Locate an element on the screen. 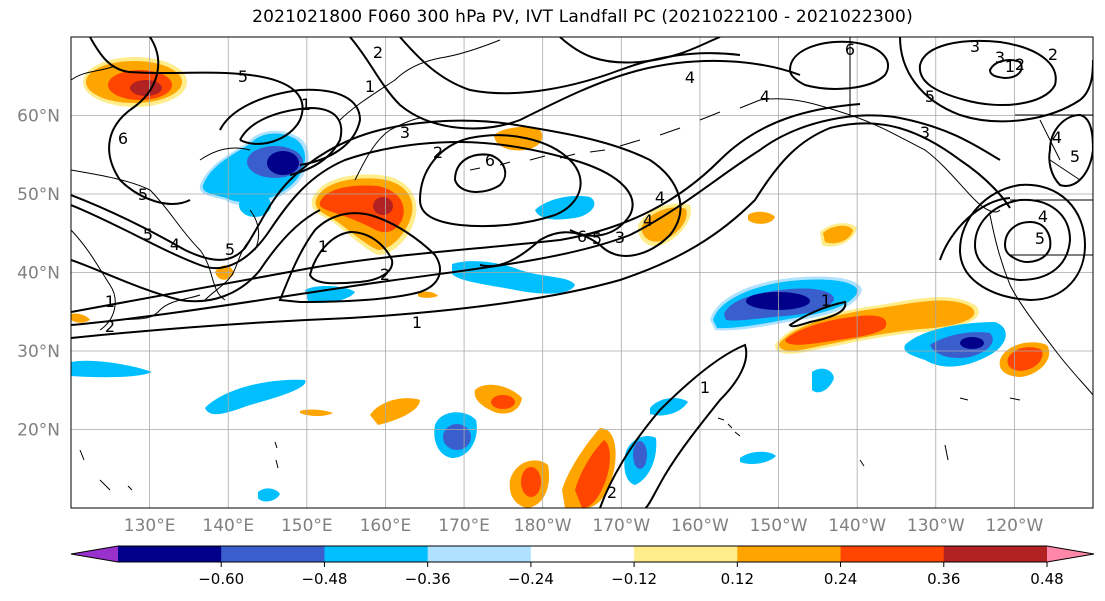  latitude-labels: 60°N 50°N 40°N 30°N 20°N is located at coordinates (38, 274).